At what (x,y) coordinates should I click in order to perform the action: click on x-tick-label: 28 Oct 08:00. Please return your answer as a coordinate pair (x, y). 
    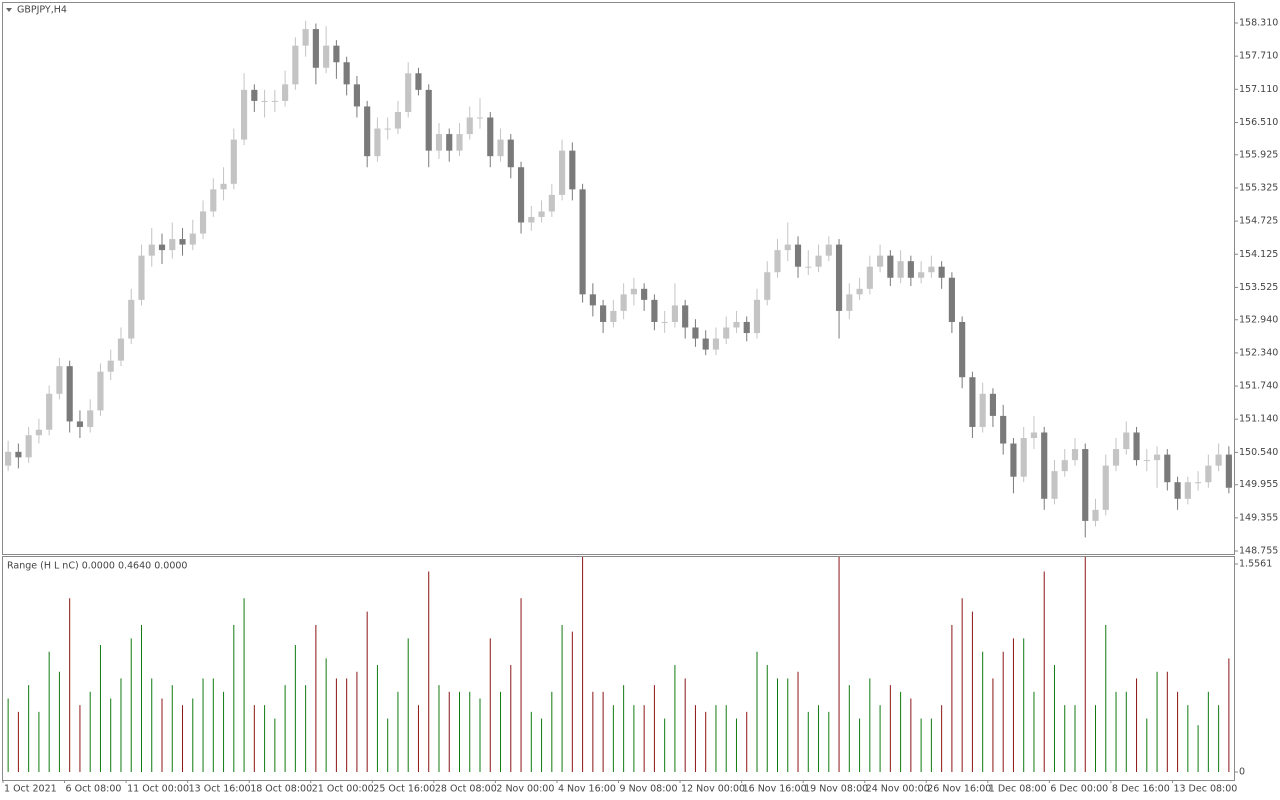
    Looking at the image, I should click on (466, 789).